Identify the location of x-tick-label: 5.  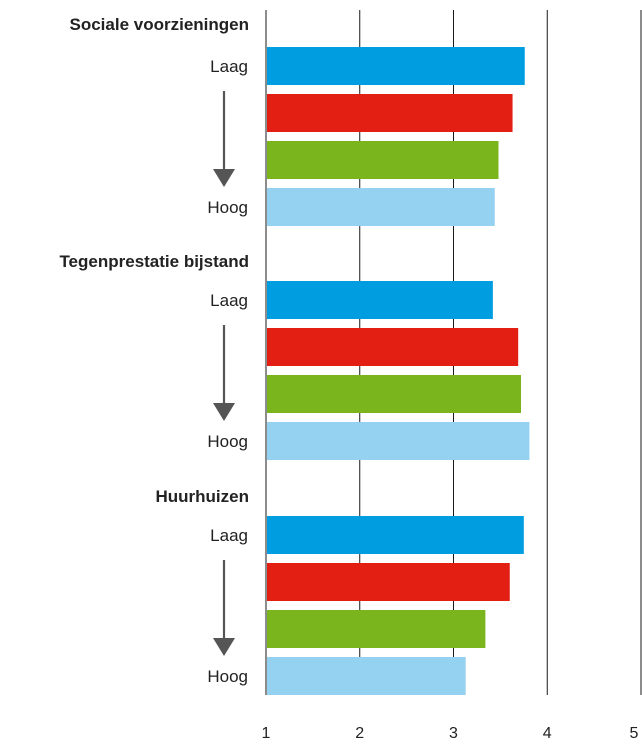
(634, 733).